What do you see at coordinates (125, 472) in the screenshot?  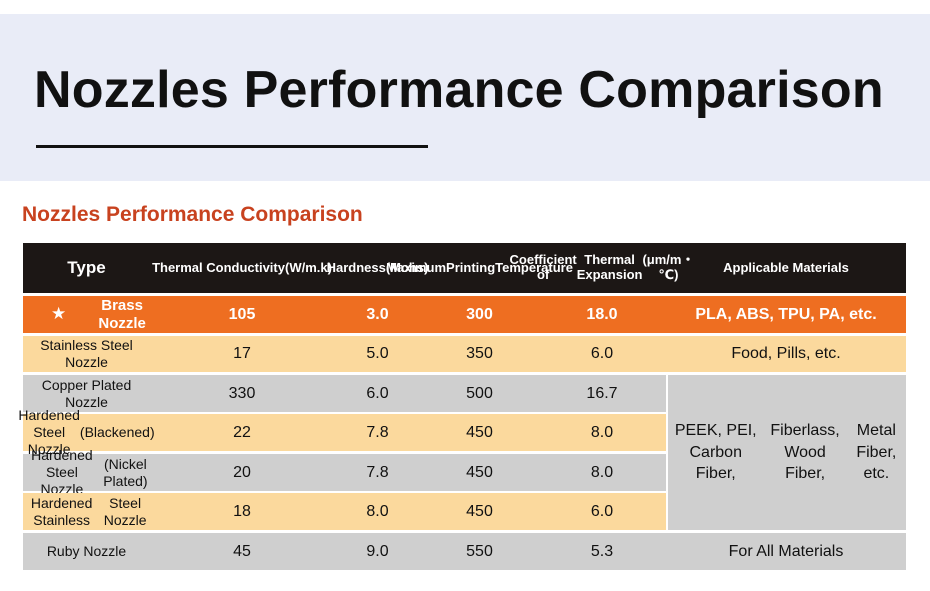 I see `text-line: (Nickel Plated)` at bounding box center [125, 472].